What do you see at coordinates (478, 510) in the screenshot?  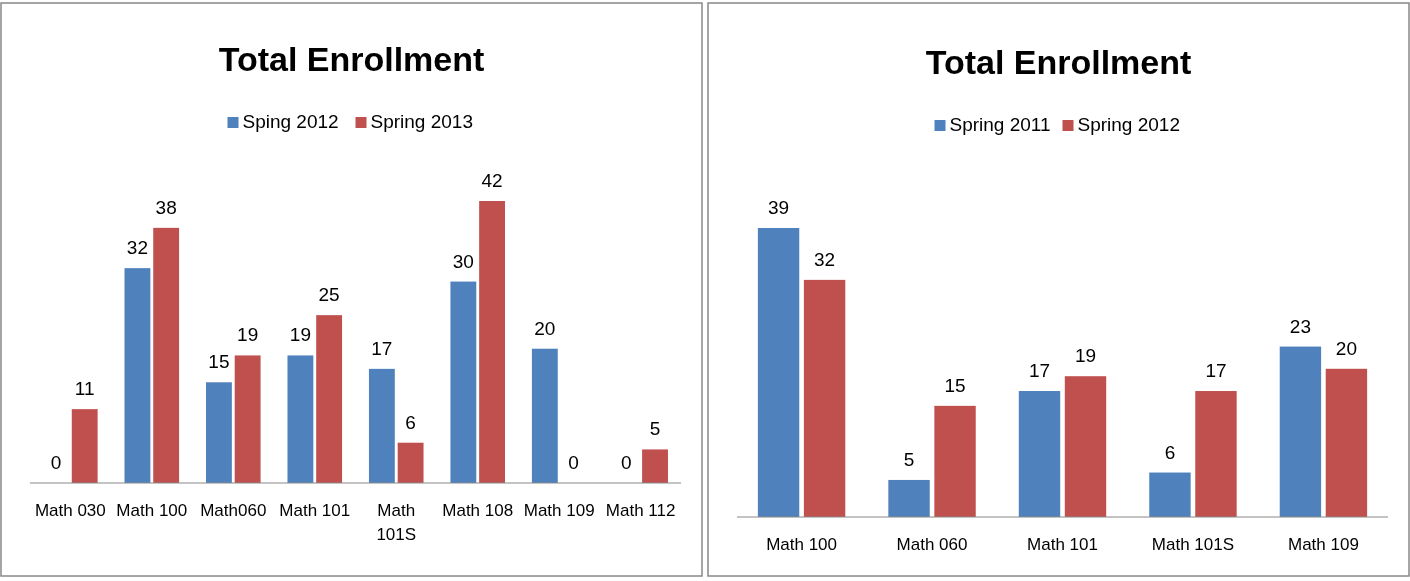 I see `x-tick-label: Math 108` at bounding box center [478, 510].